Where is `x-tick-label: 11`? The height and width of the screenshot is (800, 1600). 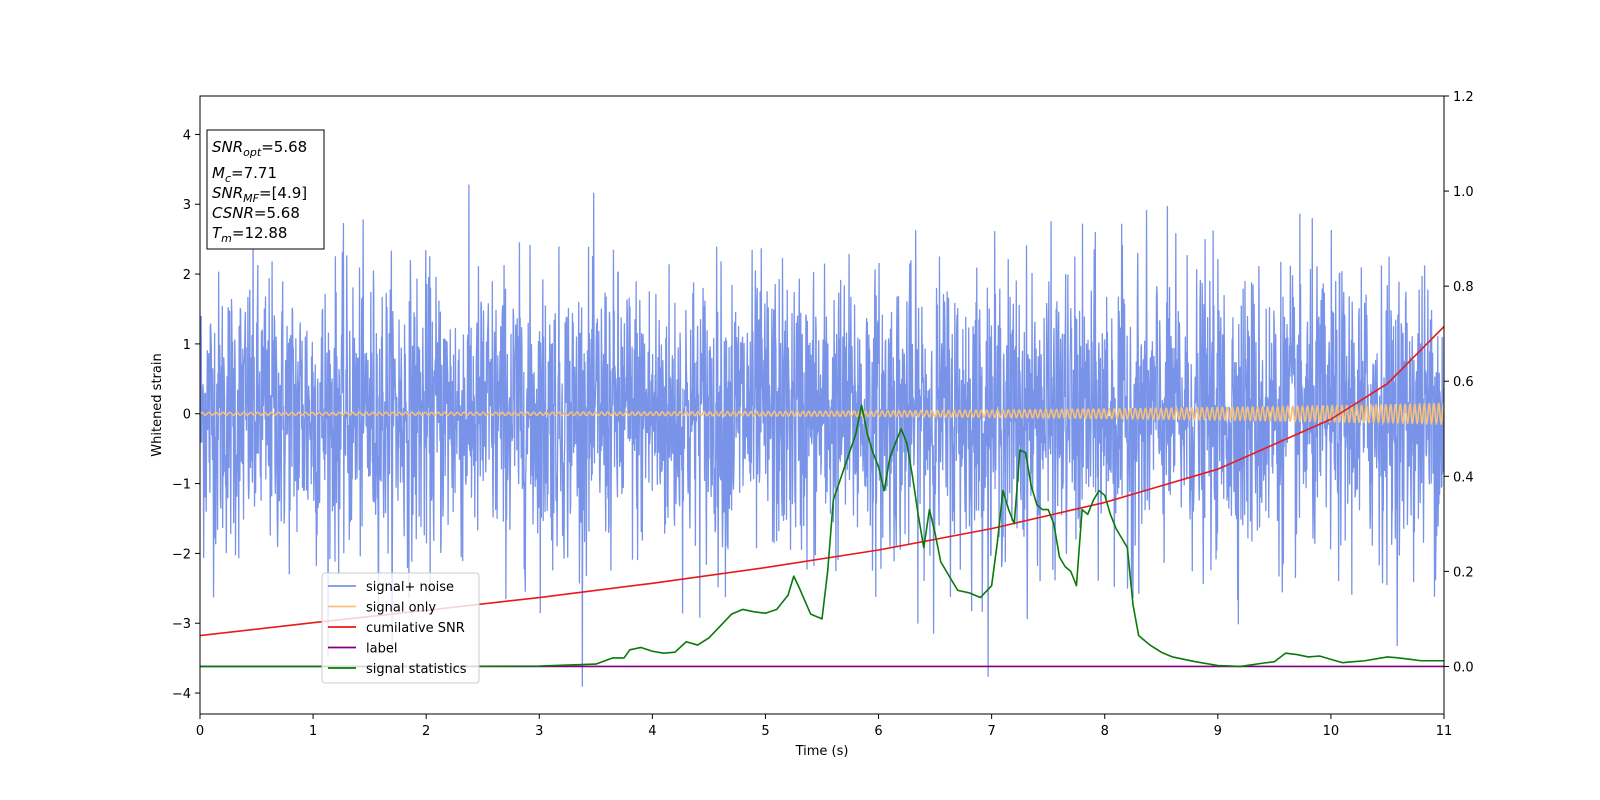 x-tick-label: 11 is located at coordinates (1444, 731).